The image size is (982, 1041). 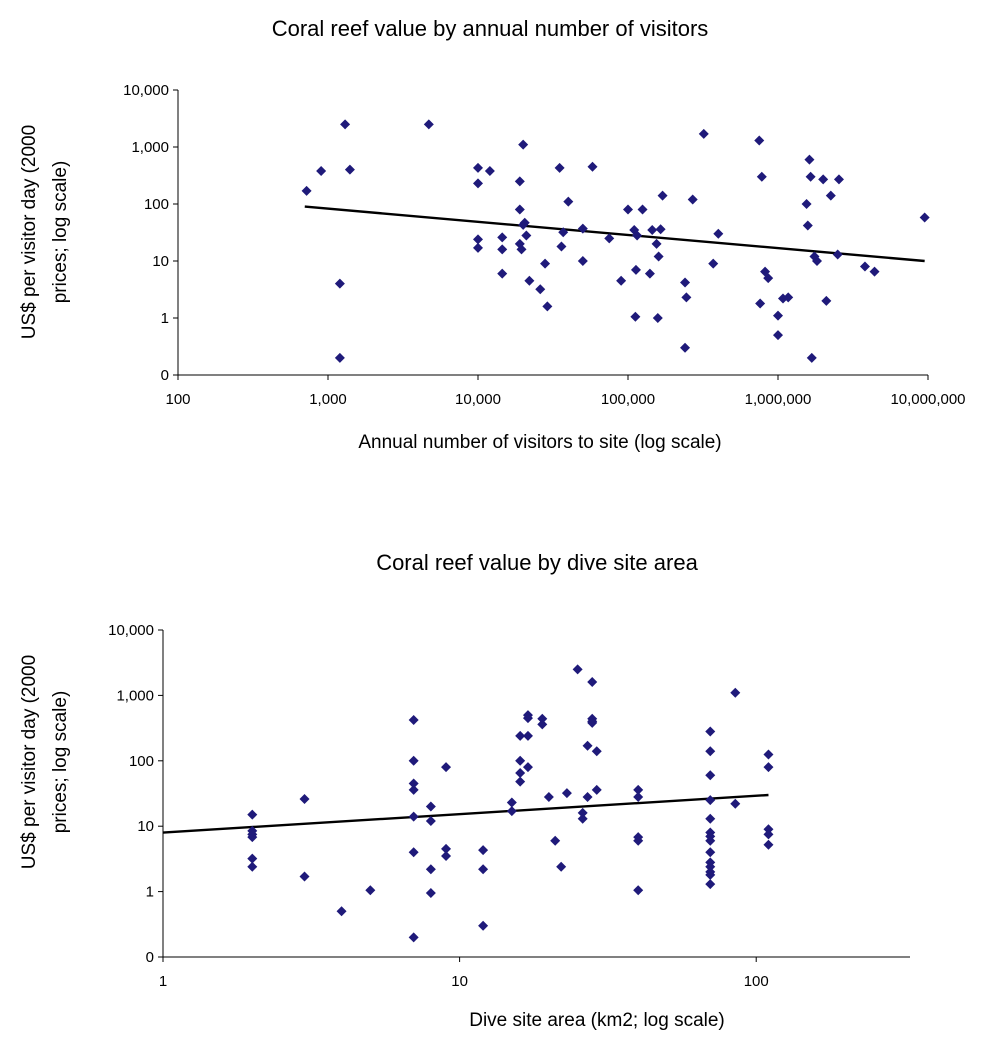 What do you see at coordinates (146, 90) in the screenshot?
I see `y-tick-label: 10,000` at bounding box center [146, 90].